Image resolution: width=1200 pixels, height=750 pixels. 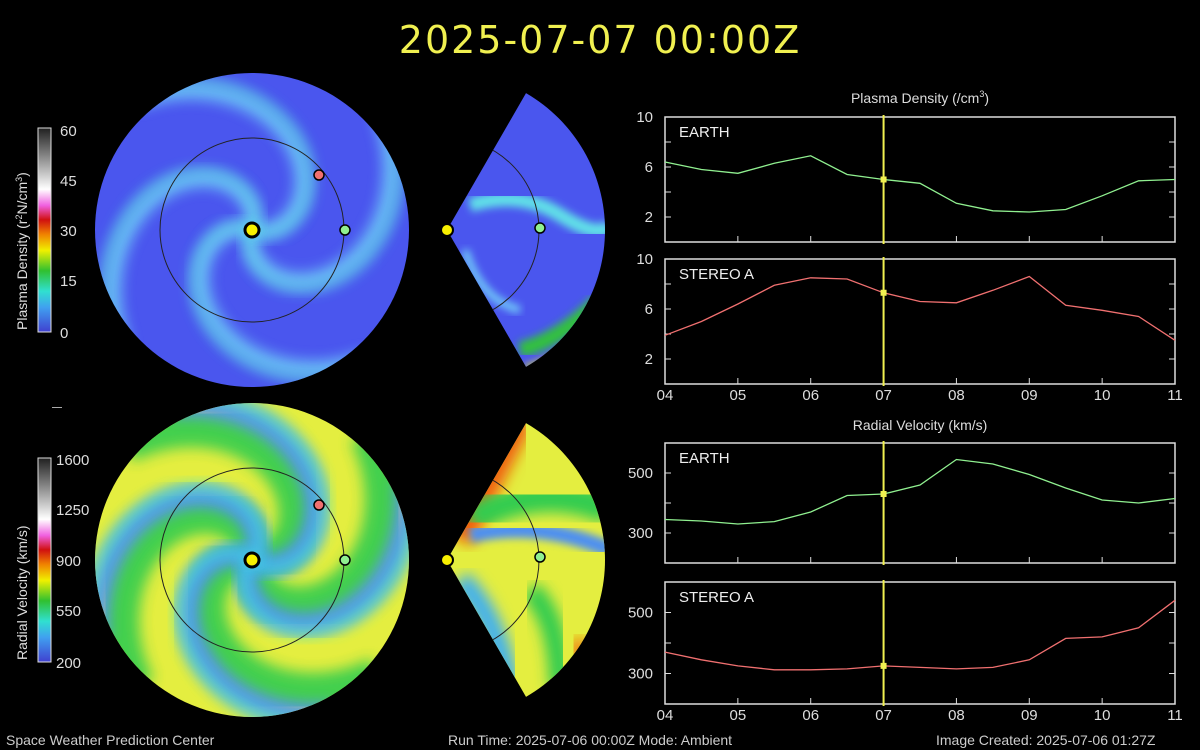 I want to click on plot-panel-stereo-a: 04 05 06 07 08 09 10 11 10 6 2 STEREO A, so click(x=909, y=327).